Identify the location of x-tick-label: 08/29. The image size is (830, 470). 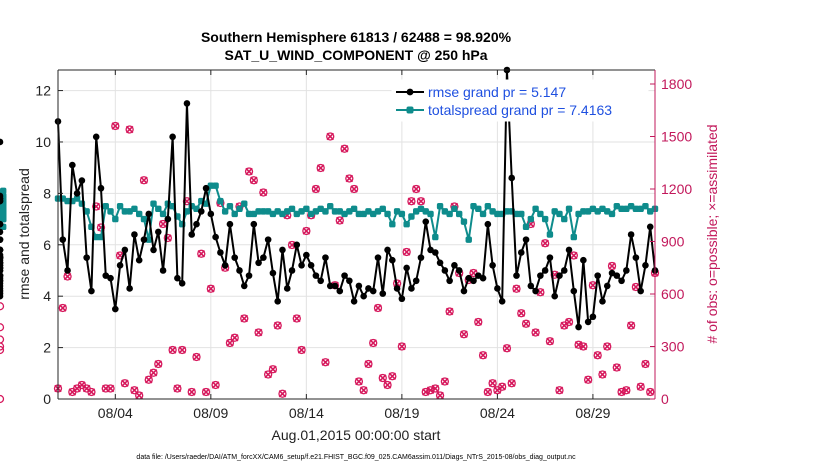
(592, 413).